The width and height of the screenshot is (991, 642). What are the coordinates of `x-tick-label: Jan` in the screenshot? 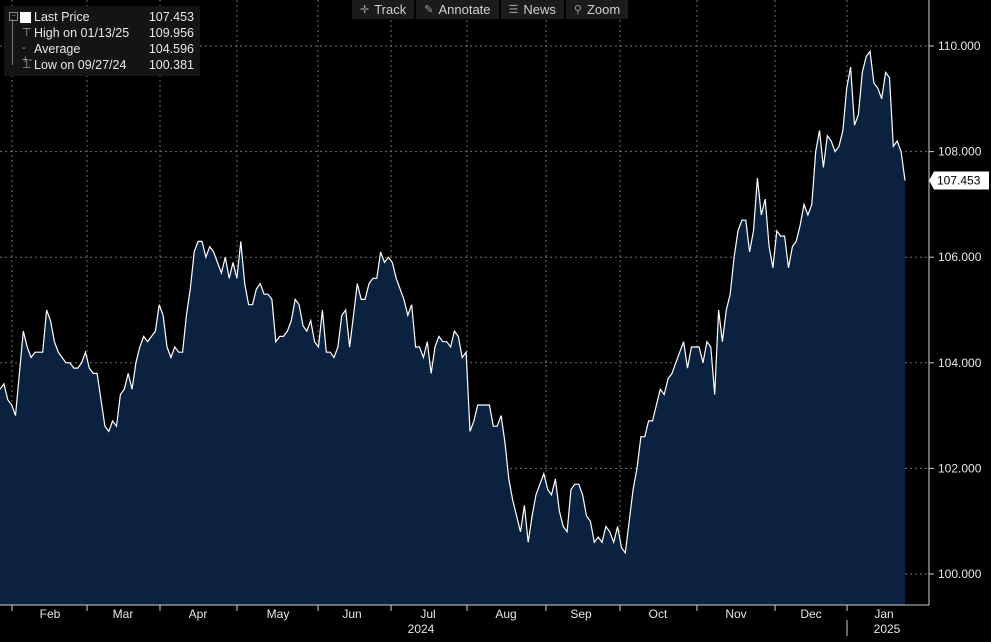 It's located at (883, 614).